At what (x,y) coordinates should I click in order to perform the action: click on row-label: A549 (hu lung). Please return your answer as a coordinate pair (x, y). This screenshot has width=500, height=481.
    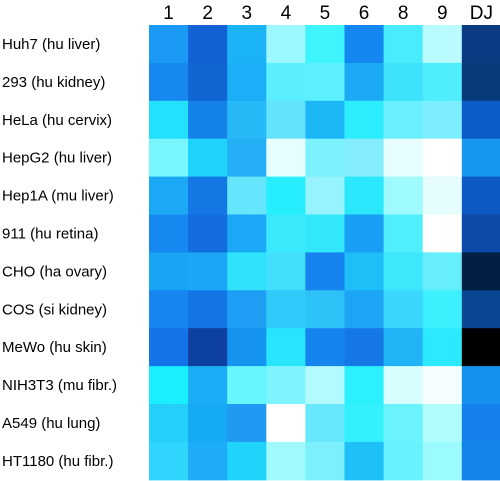
    Looking at the image, I should click on (51, 423).